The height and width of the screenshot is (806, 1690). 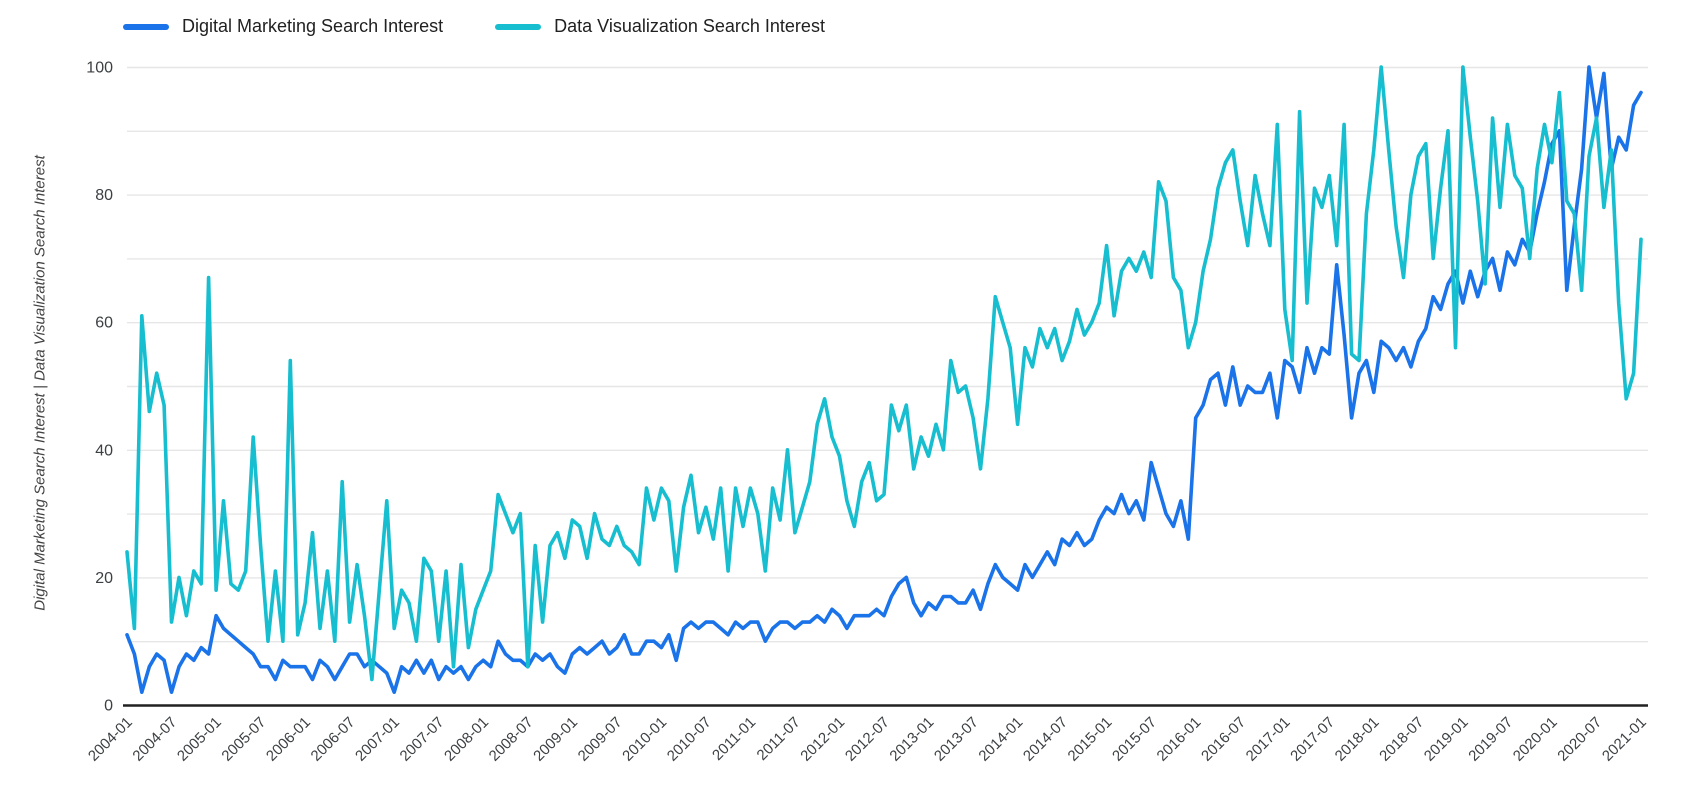 I want to click on x-tick-label: 2014-01, so click(x=1000, y=739).